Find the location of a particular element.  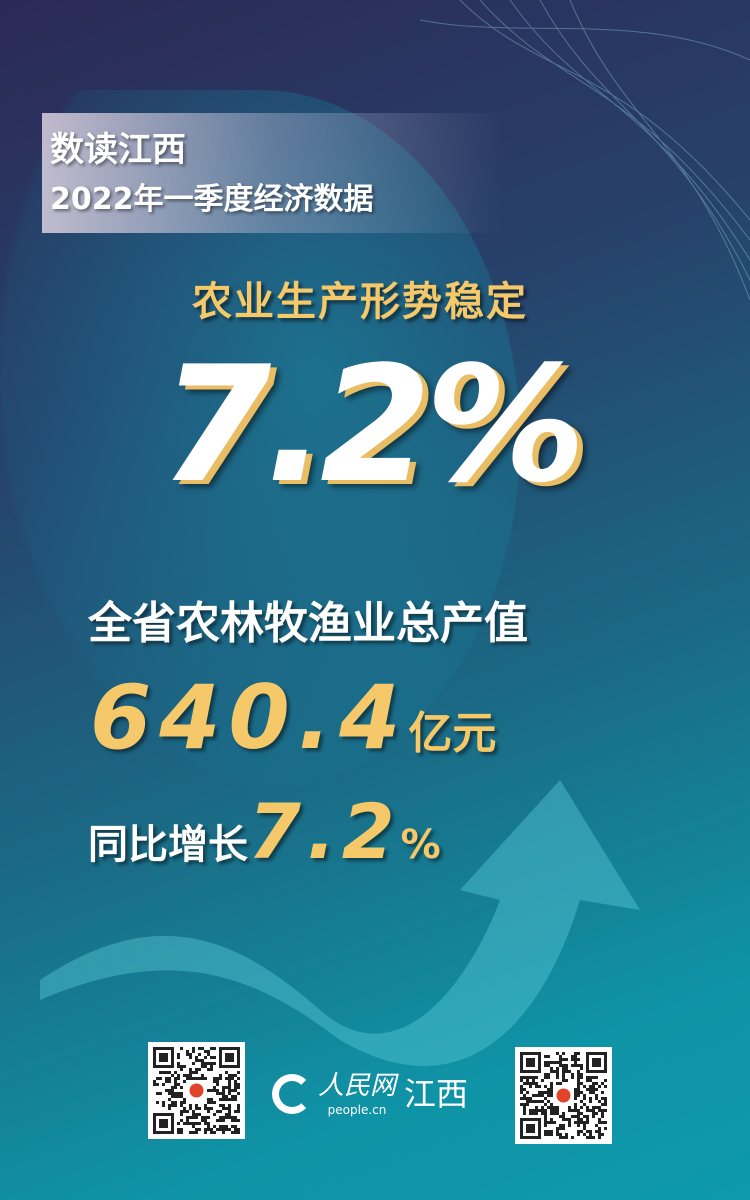

logo-wordmark: 人民网 people.cn is located at coordinates (357, 1094).